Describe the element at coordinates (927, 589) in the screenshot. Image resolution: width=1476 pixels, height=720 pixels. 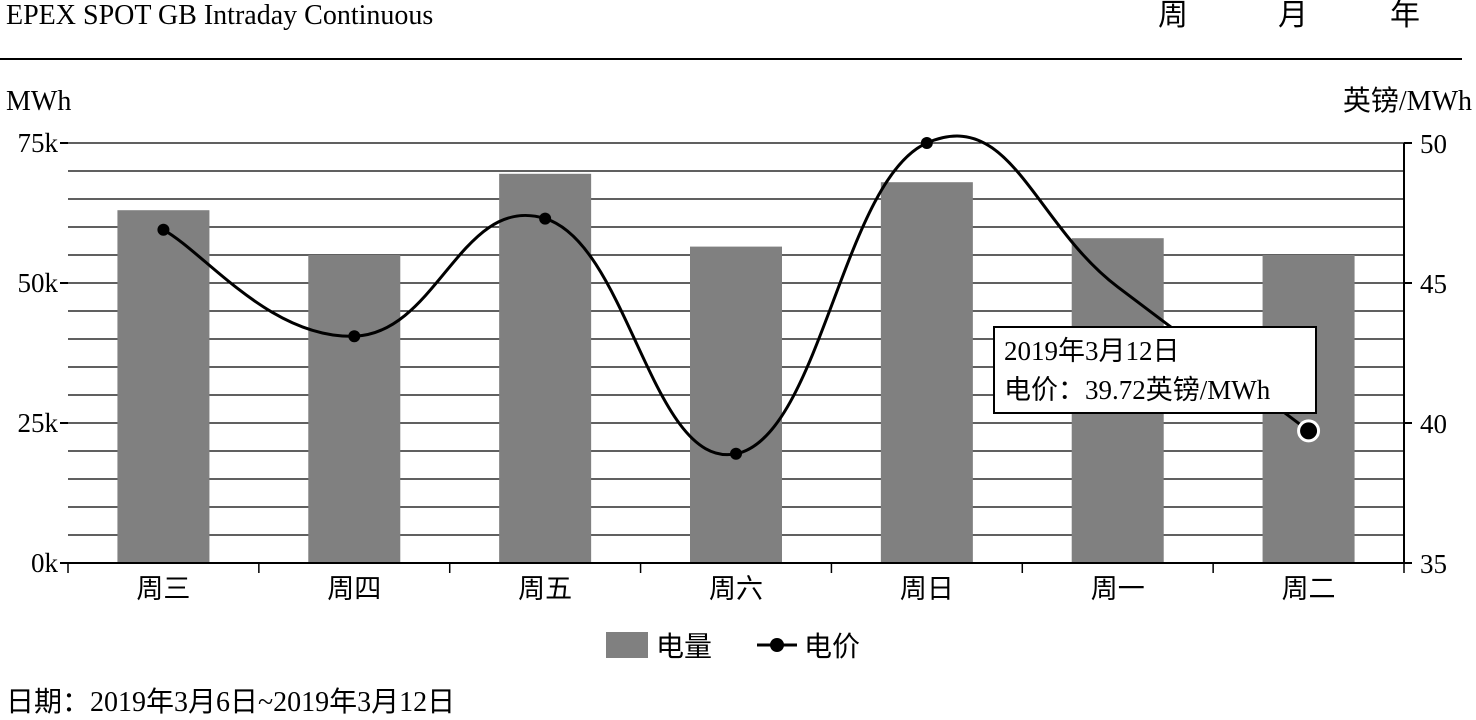
I see `x-tick-label: 周日` at that location.